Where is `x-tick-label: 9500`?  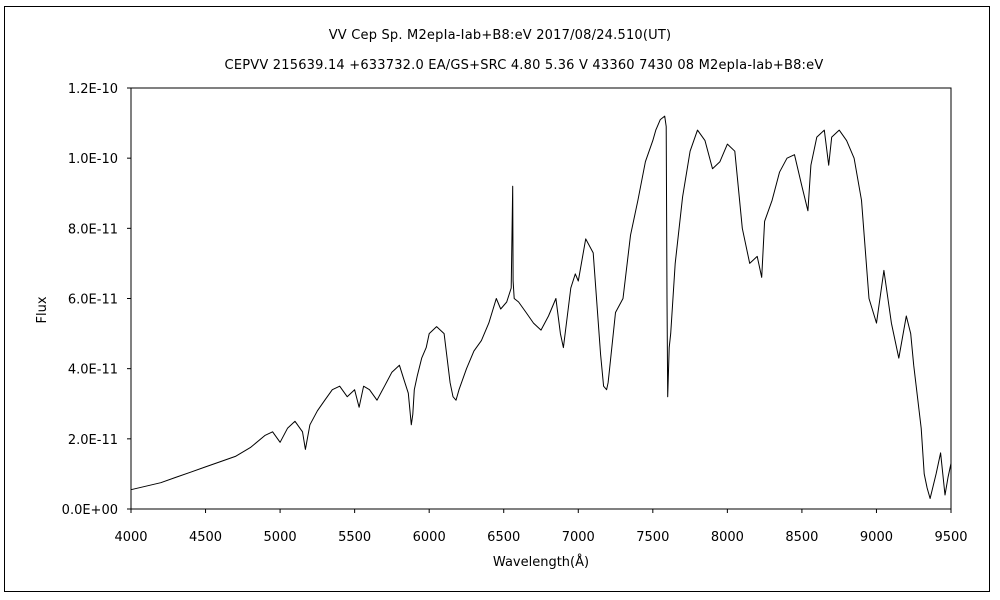
x-tick-label: 9500 is located at coordinates (950, 537).